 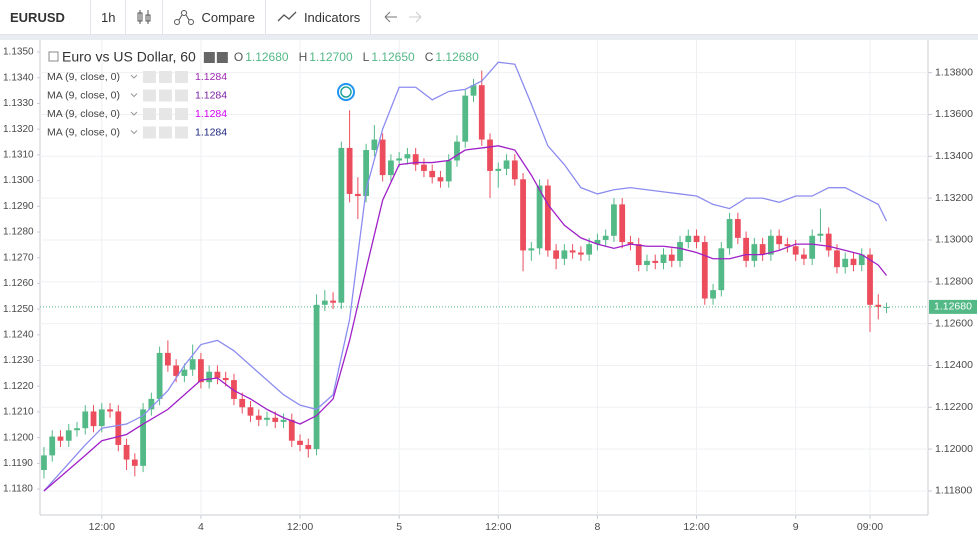 What do you see at coordinates (109, 17) in the screenshot?
I see `interval: 1h` at bounding box center [109, 17].